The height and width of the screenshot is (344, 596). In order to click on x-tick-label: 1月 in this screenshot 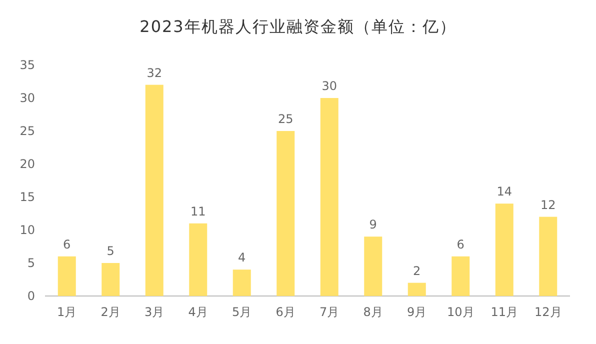, I will do `click(67, 312)`.